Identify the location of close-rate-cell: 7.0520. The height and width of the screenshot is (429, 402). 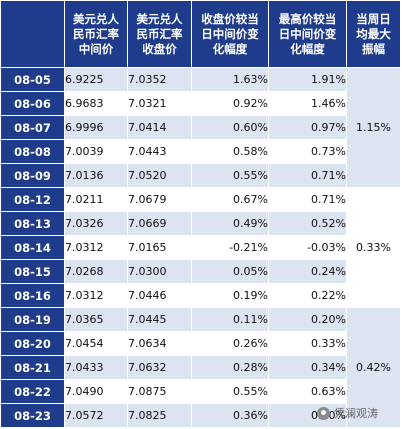
(159, 175).